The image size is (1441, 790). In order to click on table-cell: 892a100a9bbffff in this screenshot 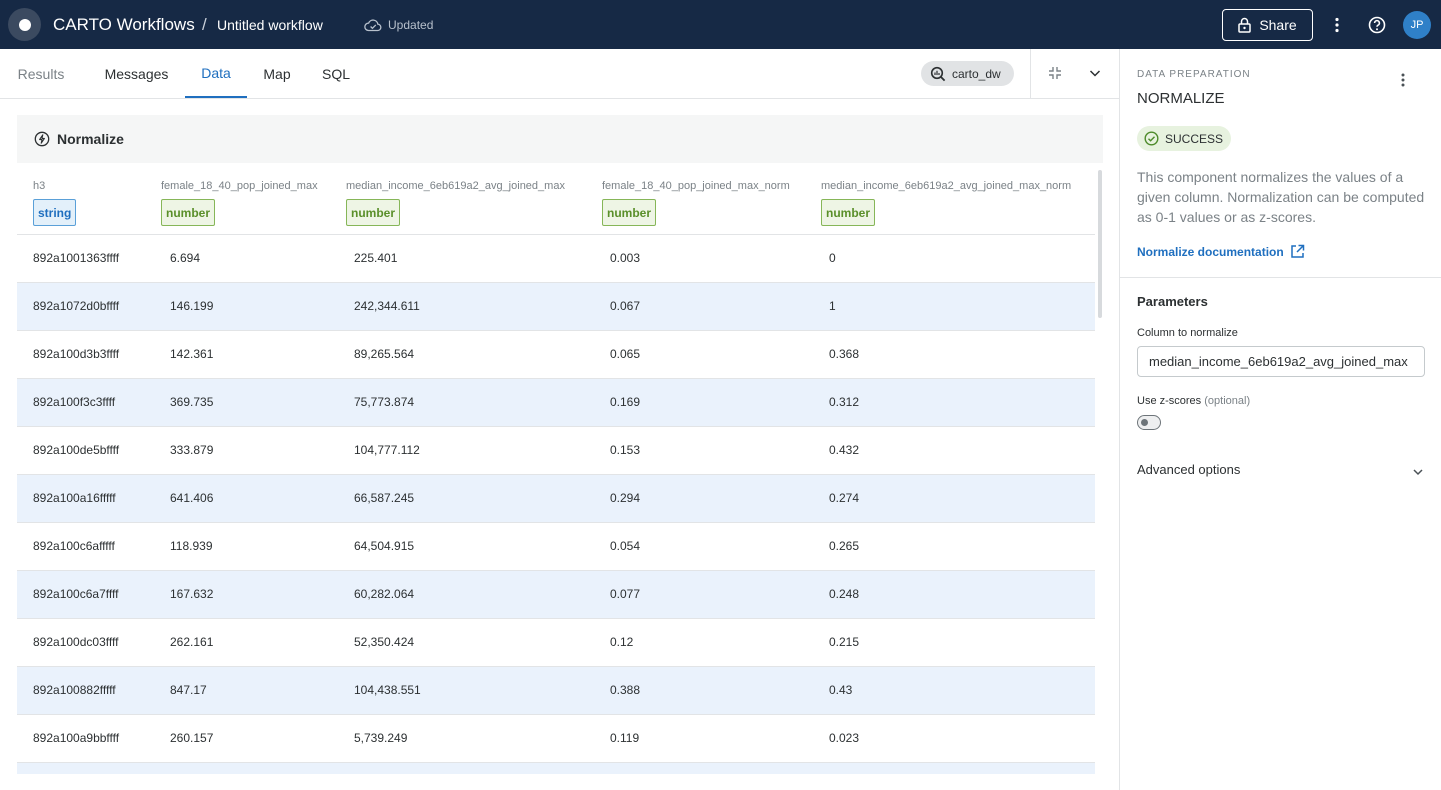, I will do `click(76, 738)`.